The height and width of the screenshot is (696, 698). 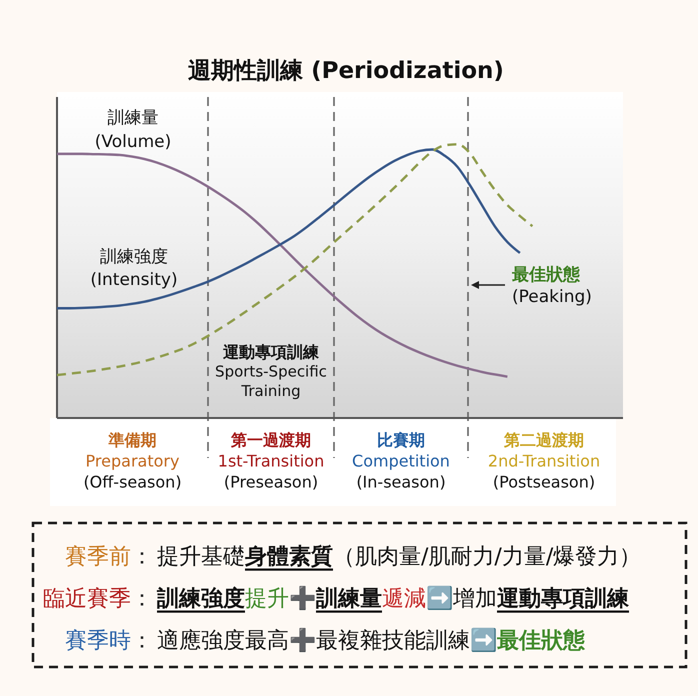 What do you see at coordinates (87, 599) in the screenshot?
I see `text: 臨近賽季` at bounding box center [87, 599].